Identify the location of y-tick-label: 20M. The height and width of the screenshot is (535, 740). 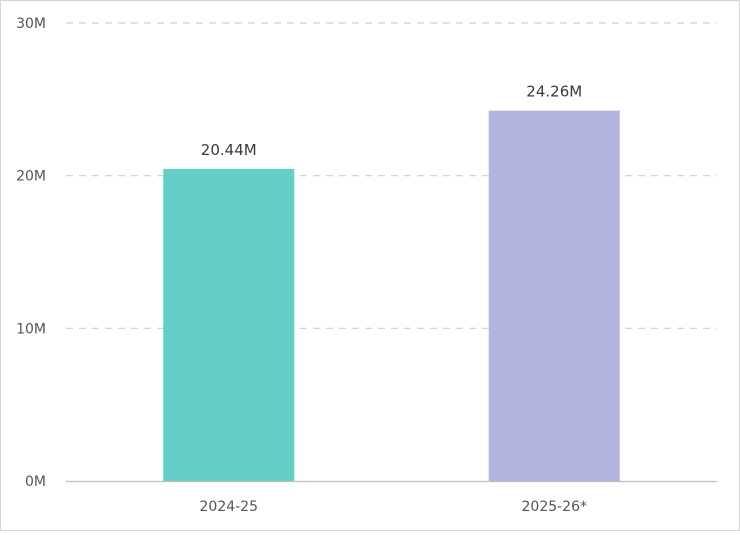
(31, 177).